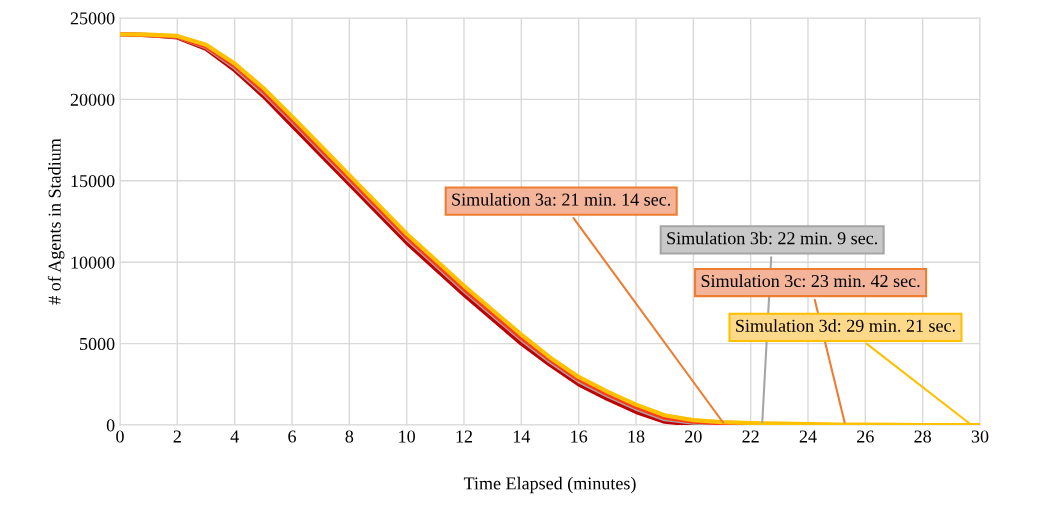 The width and height of the screenshot is (1044, 519). Describe the element at coordinates (549, 485) in the screenshot. I see `x-axis-title: Time Elapsed (minutes)` at that location.